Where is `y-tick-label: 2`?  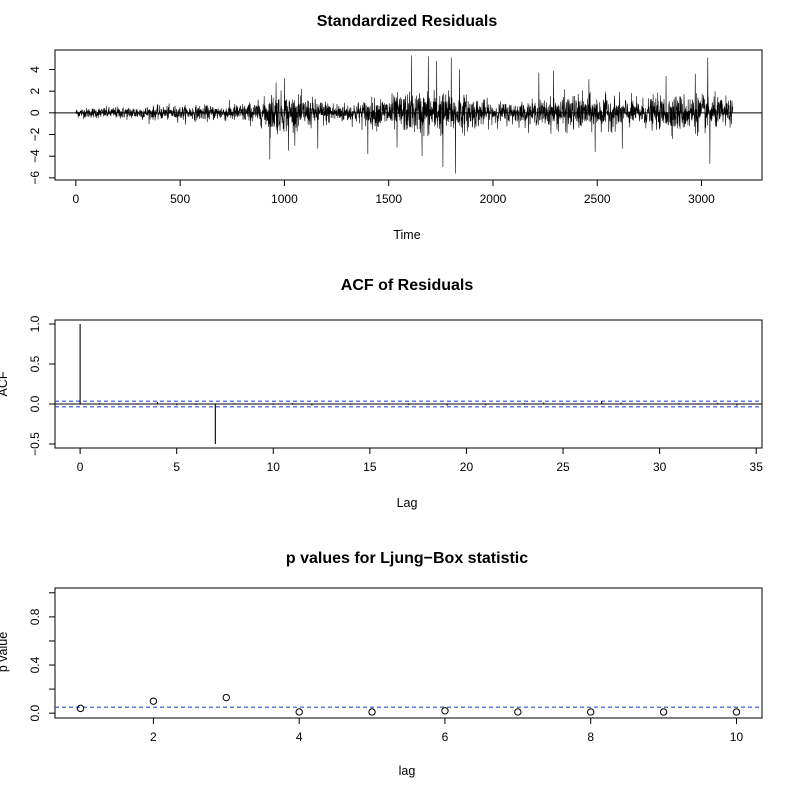 y-tick-label: 2 is located at coordinates (35, 91).